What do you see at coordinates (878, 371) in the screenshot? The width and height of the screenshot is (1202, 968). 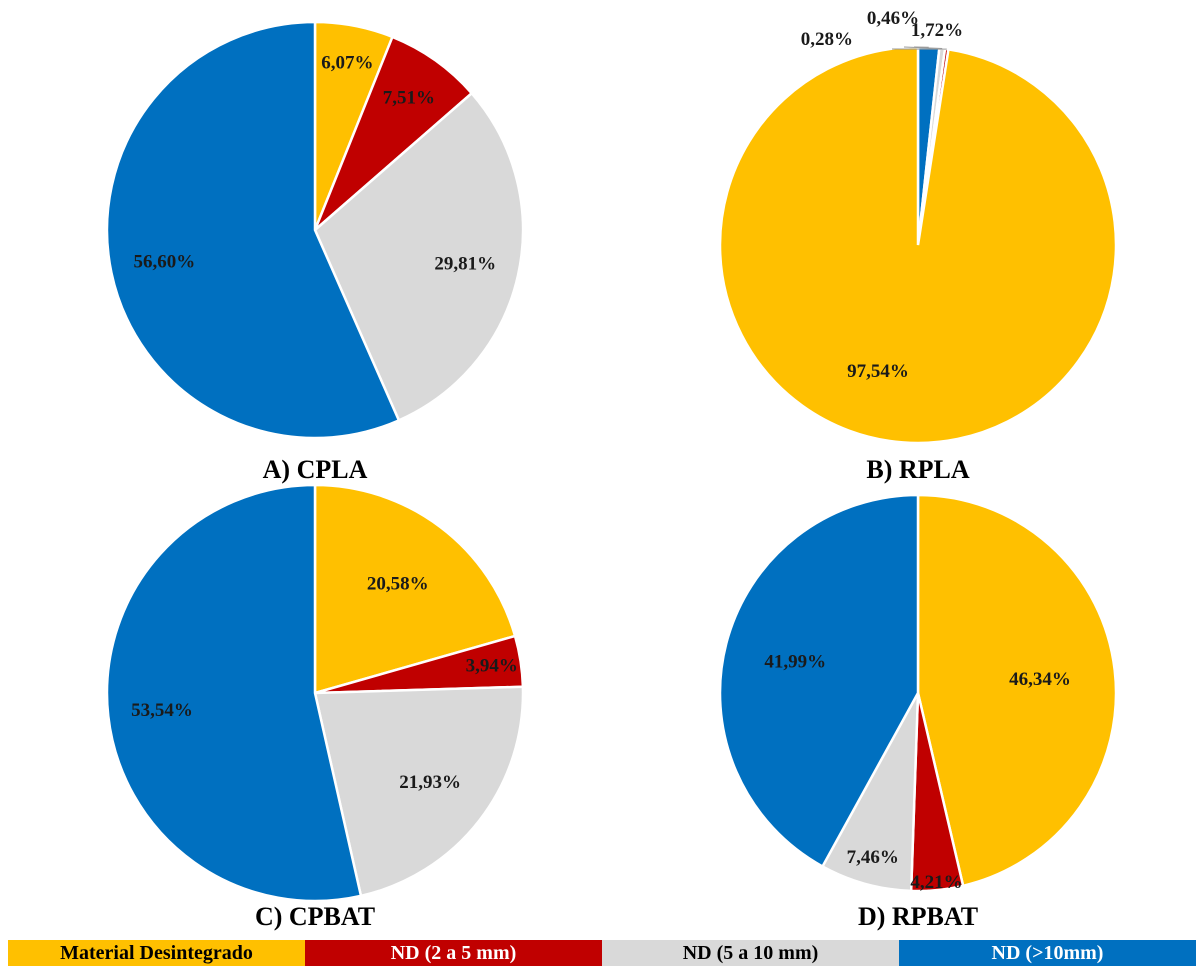 I see `data-label-material-desintegrado: 97,54%` at bounding box center [878, 371].